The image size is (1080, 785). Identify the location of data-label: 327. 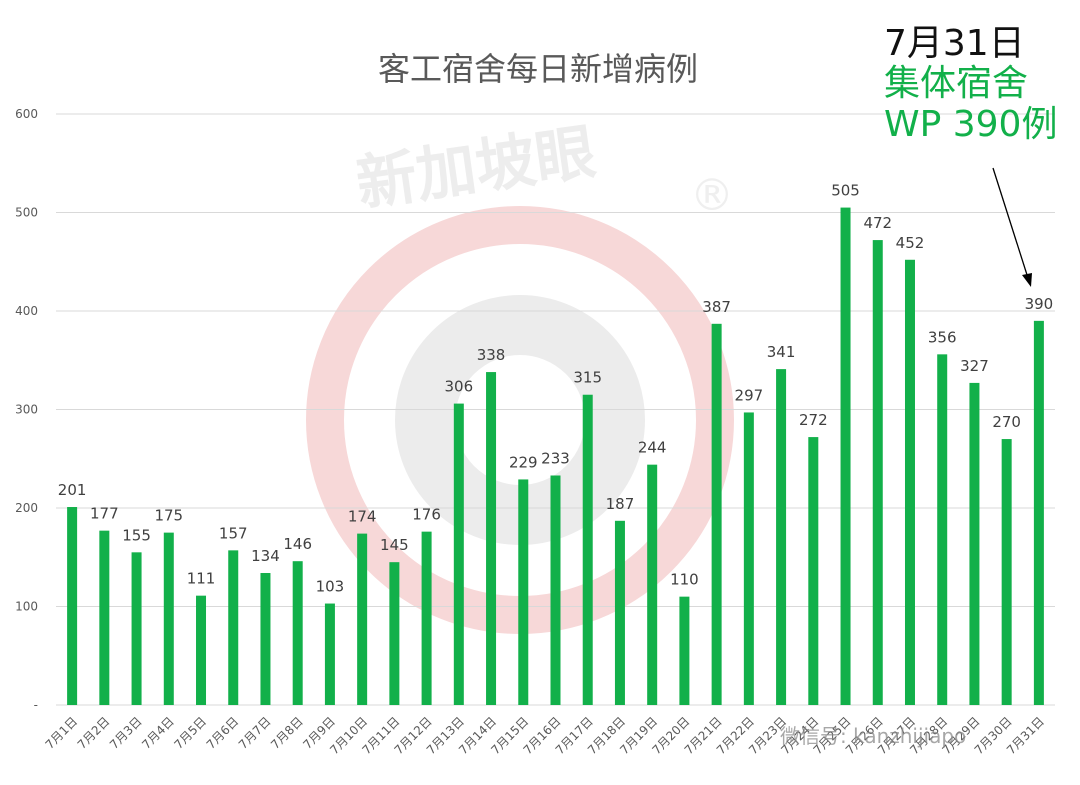
(974, 366).